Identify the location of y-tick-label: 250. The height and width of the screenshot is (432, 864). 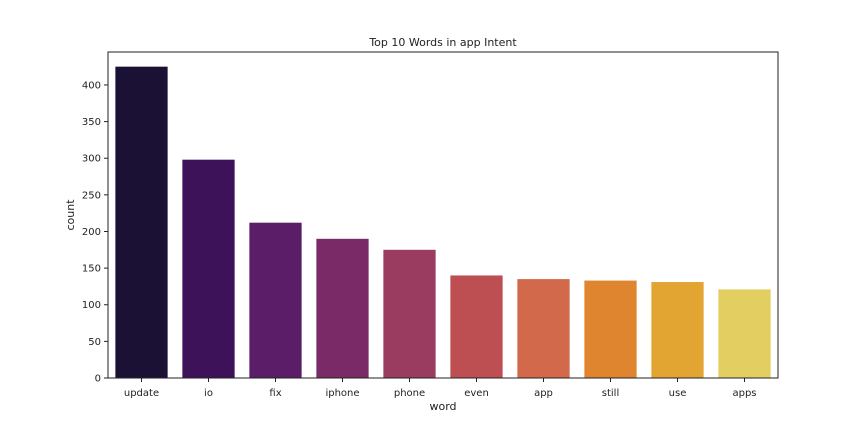
(91, 195).